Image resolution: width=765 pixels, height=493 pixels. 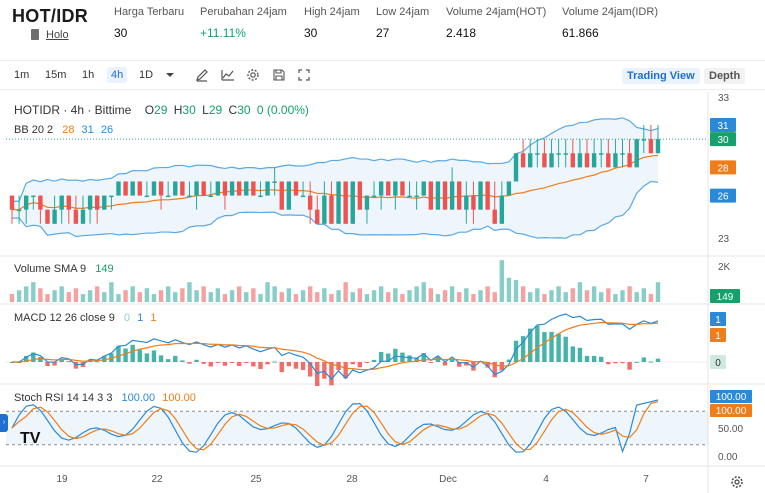 What do you see at coordinates (737, 482) in the screenshot?
I see `chart-settings-icon` at bounding box center [737, 482].